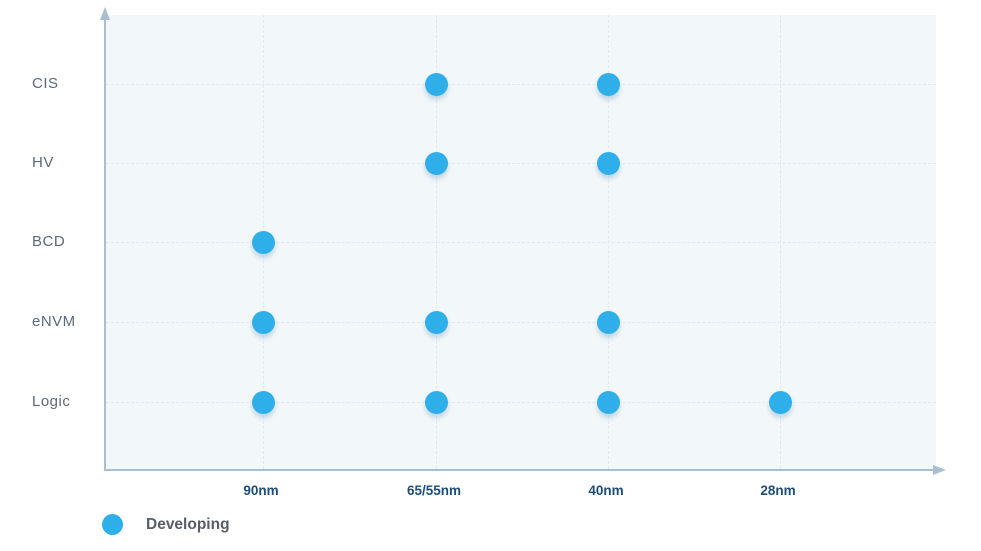  What do you see at coordinates (45, 83) in the screenshot?
I see `y-axis-label-cis: CIS` at bounding box center [45, 83].